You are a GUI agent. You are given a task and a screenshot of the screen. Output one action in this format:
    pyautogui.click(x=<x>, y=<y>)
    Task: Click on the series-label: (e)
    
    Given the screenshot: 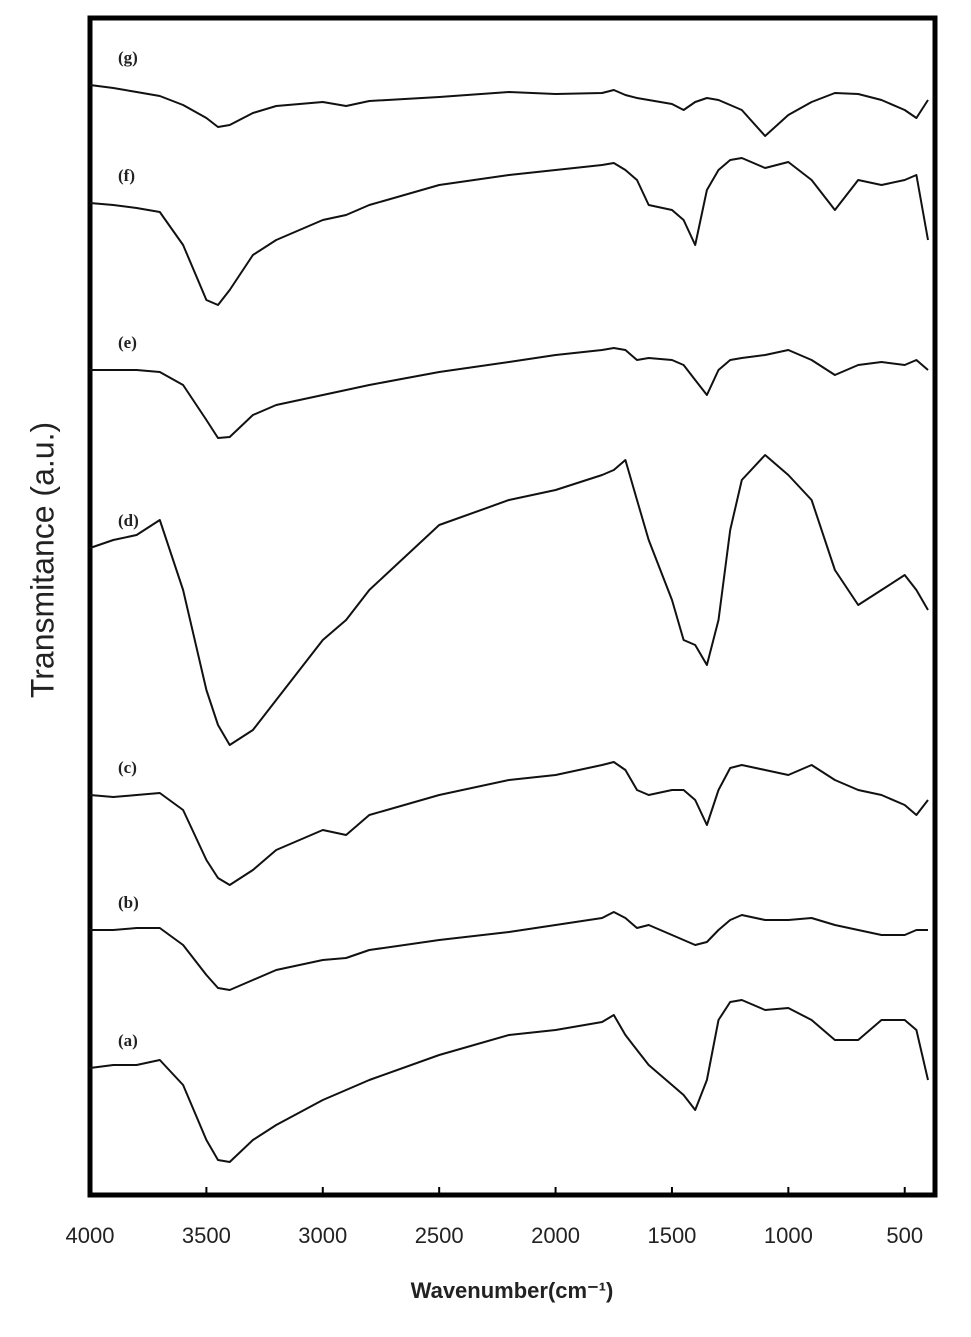 What is the action you would take?
    pyautogui.click(x=127, y=342)
    